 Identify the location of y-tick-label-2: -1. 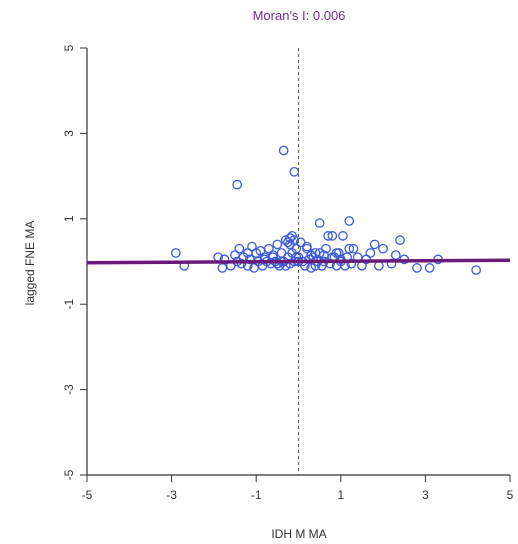
(69, 304).